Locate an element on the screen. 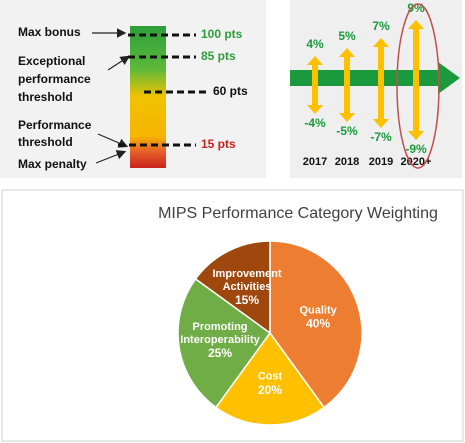  penalty-label: -9% is located at coordinates (416, 149).